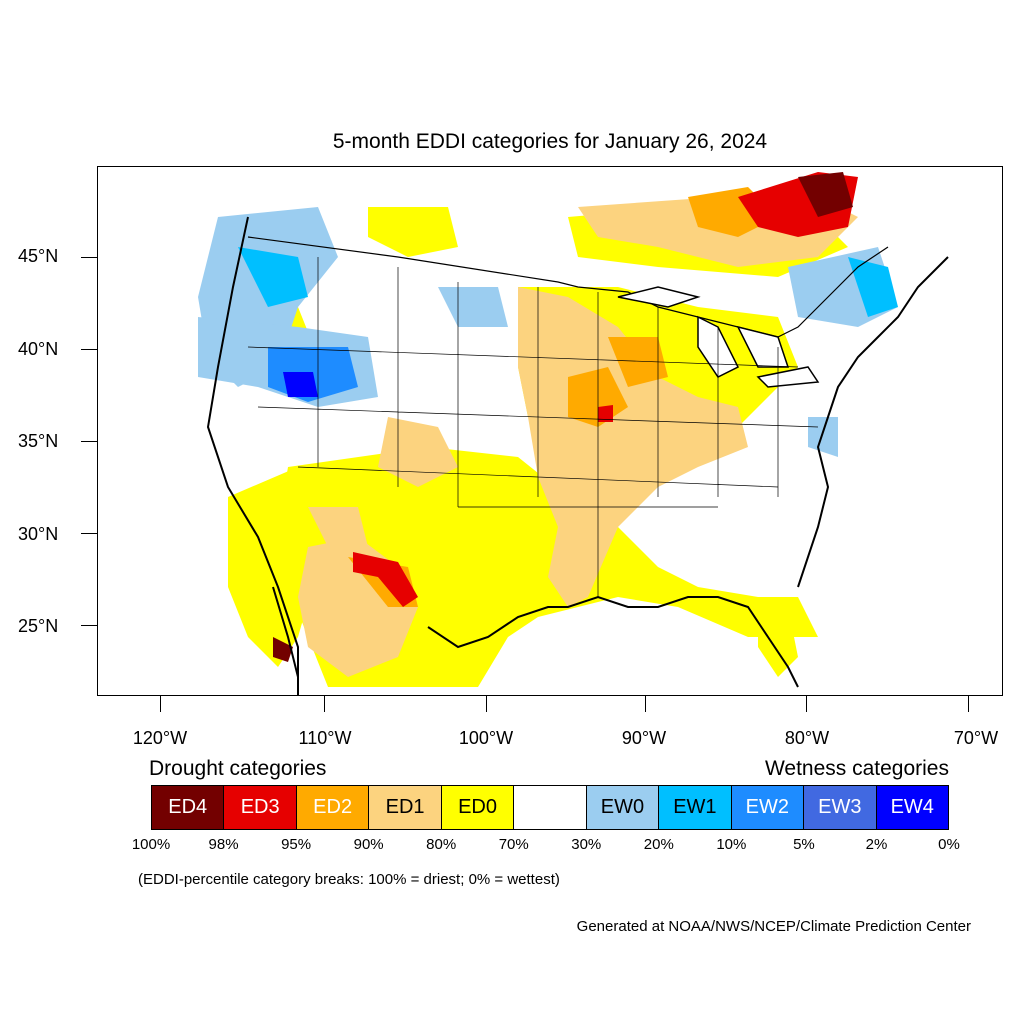 The width and height of the screenshot is (1024, 1024). Describe the element at coordinates (296, 844) in the screenshot. I see `percent-break-label: 95%` at that location.